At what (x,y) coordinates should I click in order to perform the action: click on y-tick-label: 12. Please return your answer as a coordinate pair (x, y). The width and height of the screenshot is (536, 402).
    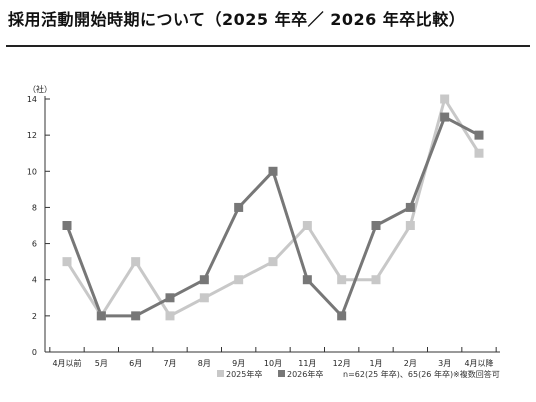
    Looking at the image, I should click on (32, 135).